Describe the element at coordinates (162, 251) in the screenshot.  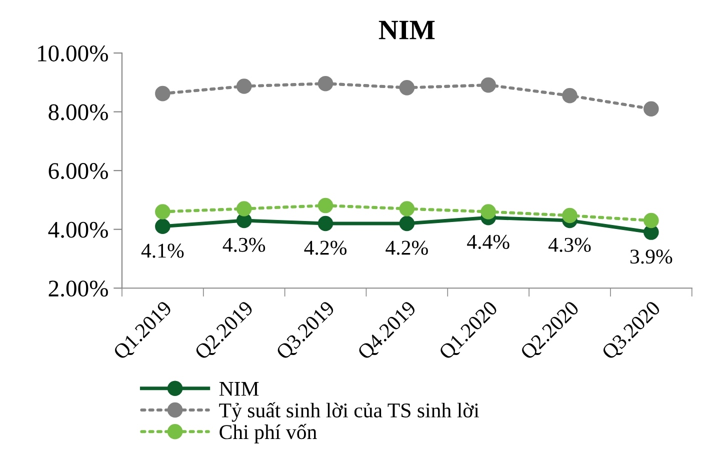
I see `data-label: 4.1%` at that location.